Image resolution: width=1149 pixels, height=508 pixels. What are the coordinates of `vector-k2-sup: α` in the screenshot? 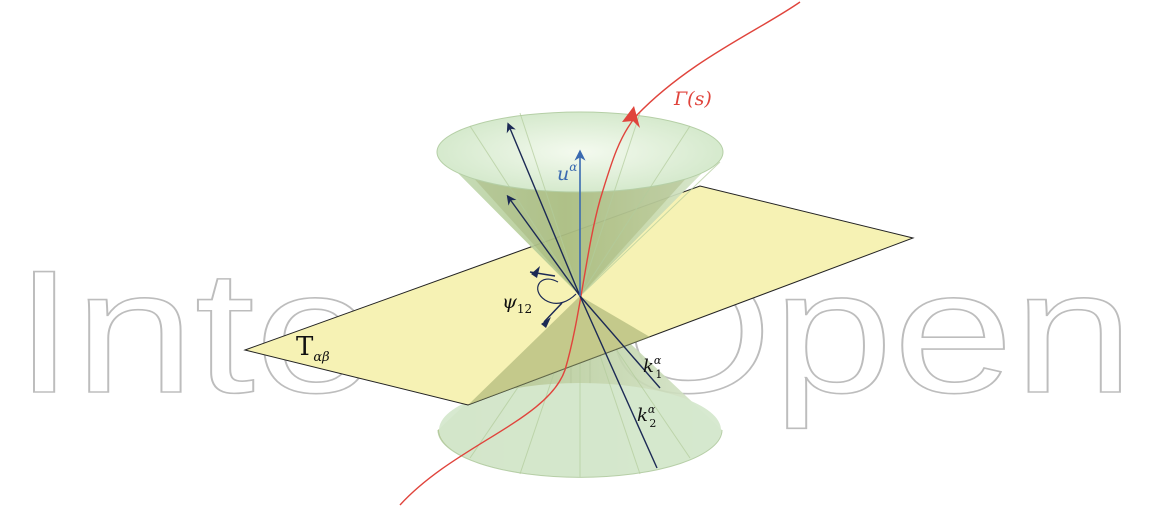 It's located at (652, 409).